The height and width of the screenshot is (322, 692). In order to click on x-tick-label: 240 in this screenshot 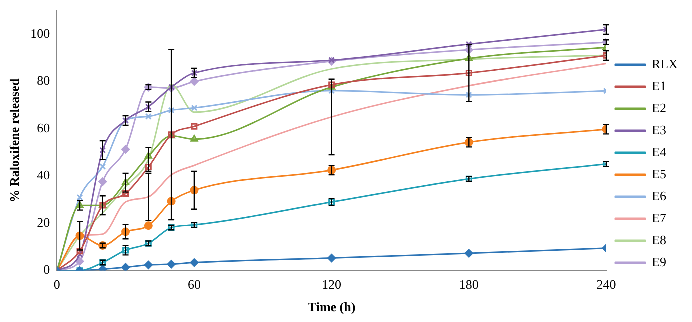, I will do `click(606, 284)`.